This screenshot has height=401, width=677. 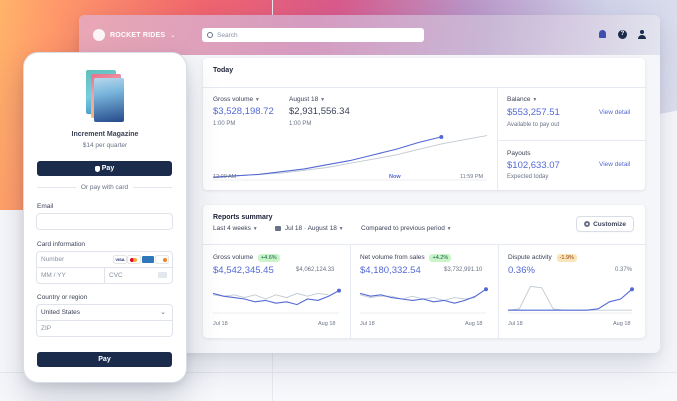 What do you see at coordinates (224, 124) in the screenshot?
I see `gross-volume-time: 1:00 PM` at bounding box center [224, 124].